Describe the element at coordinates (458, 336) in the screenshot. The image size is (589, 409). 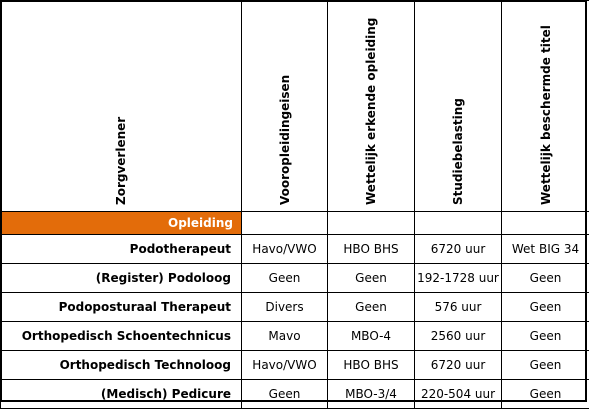
I see `row-studiebelasting: 2560 uur` at that location.